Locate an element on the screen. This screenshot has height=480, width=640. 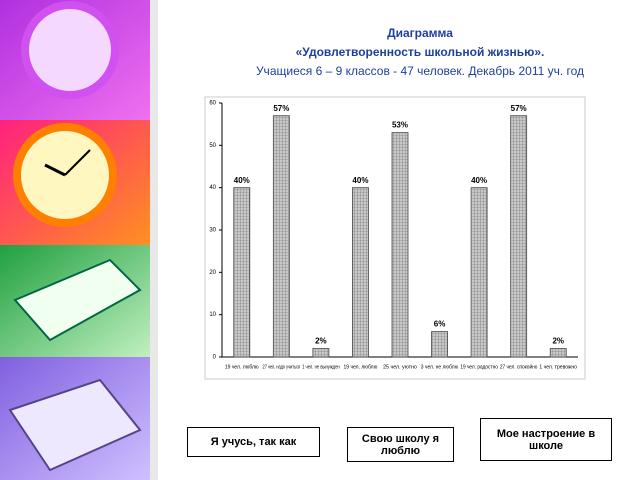
x-tick-label: 1 чел. тревожно is located at coordinates (558, 367).